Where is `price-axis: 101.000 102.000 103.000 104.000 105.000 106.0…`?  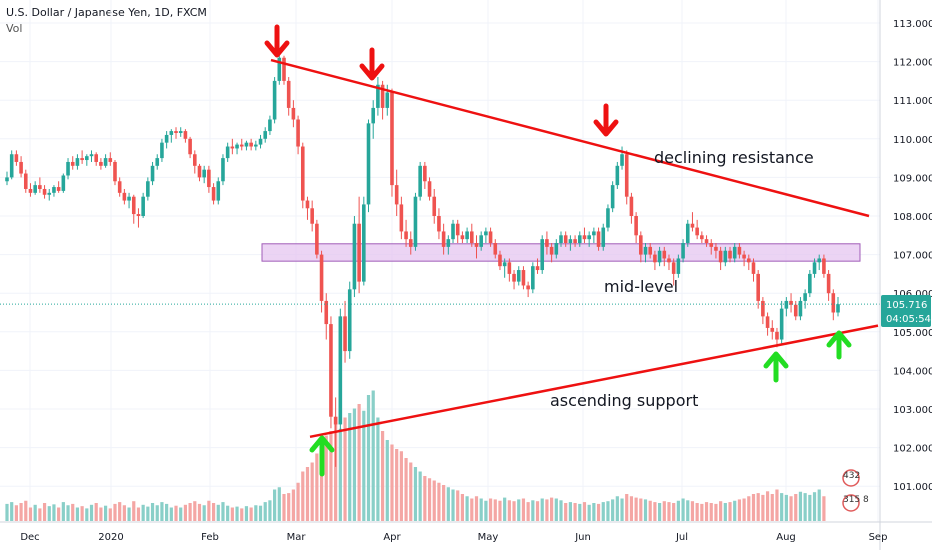
price-axis: 101.000 102.000 103.000 104.000 105.000 106.0… is located at coordinates (912, 256).